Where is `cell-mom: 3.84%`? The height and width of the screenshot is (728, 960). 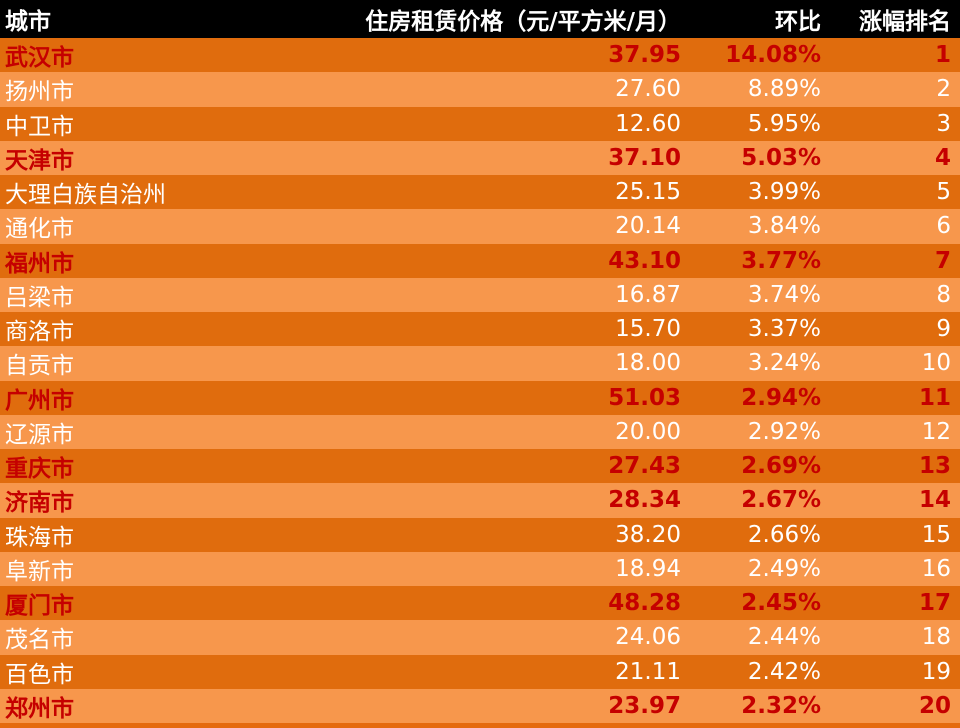 cell-mom: 3.84% is located at coordinates (784, 226).